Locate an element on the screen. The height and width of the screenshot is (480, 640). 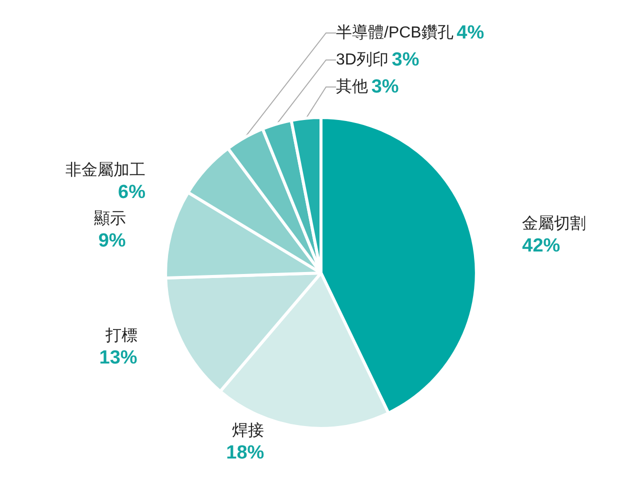
slice-label: 金屬切割 is located at coordinates (554, 223).